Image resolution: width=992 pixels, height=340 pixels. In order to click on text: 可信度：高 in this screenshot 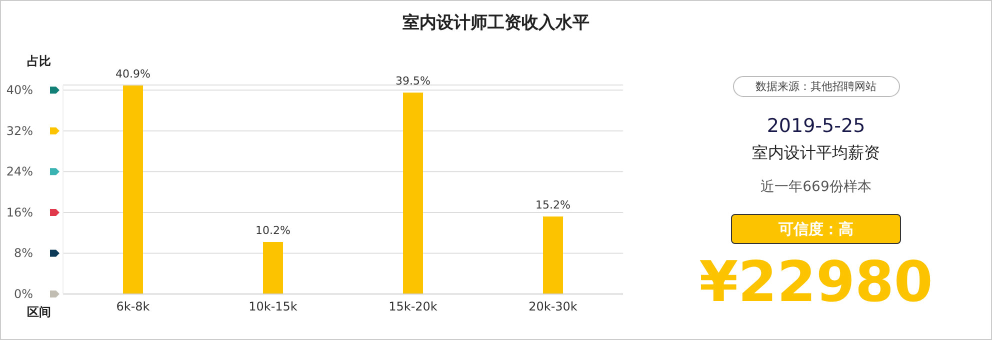, I will do `click(816, 229)`.